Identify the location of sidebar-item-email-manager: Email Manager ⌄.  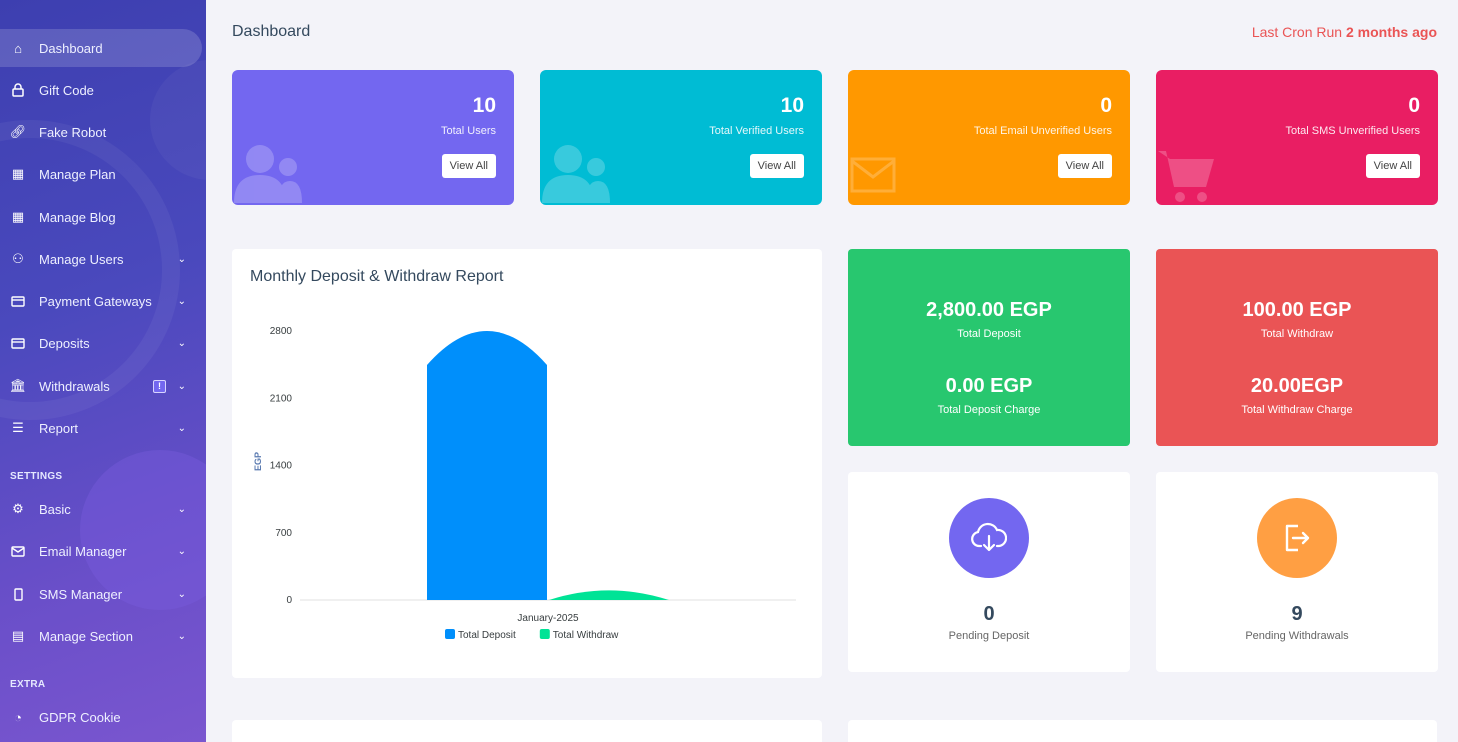
(103, 551).